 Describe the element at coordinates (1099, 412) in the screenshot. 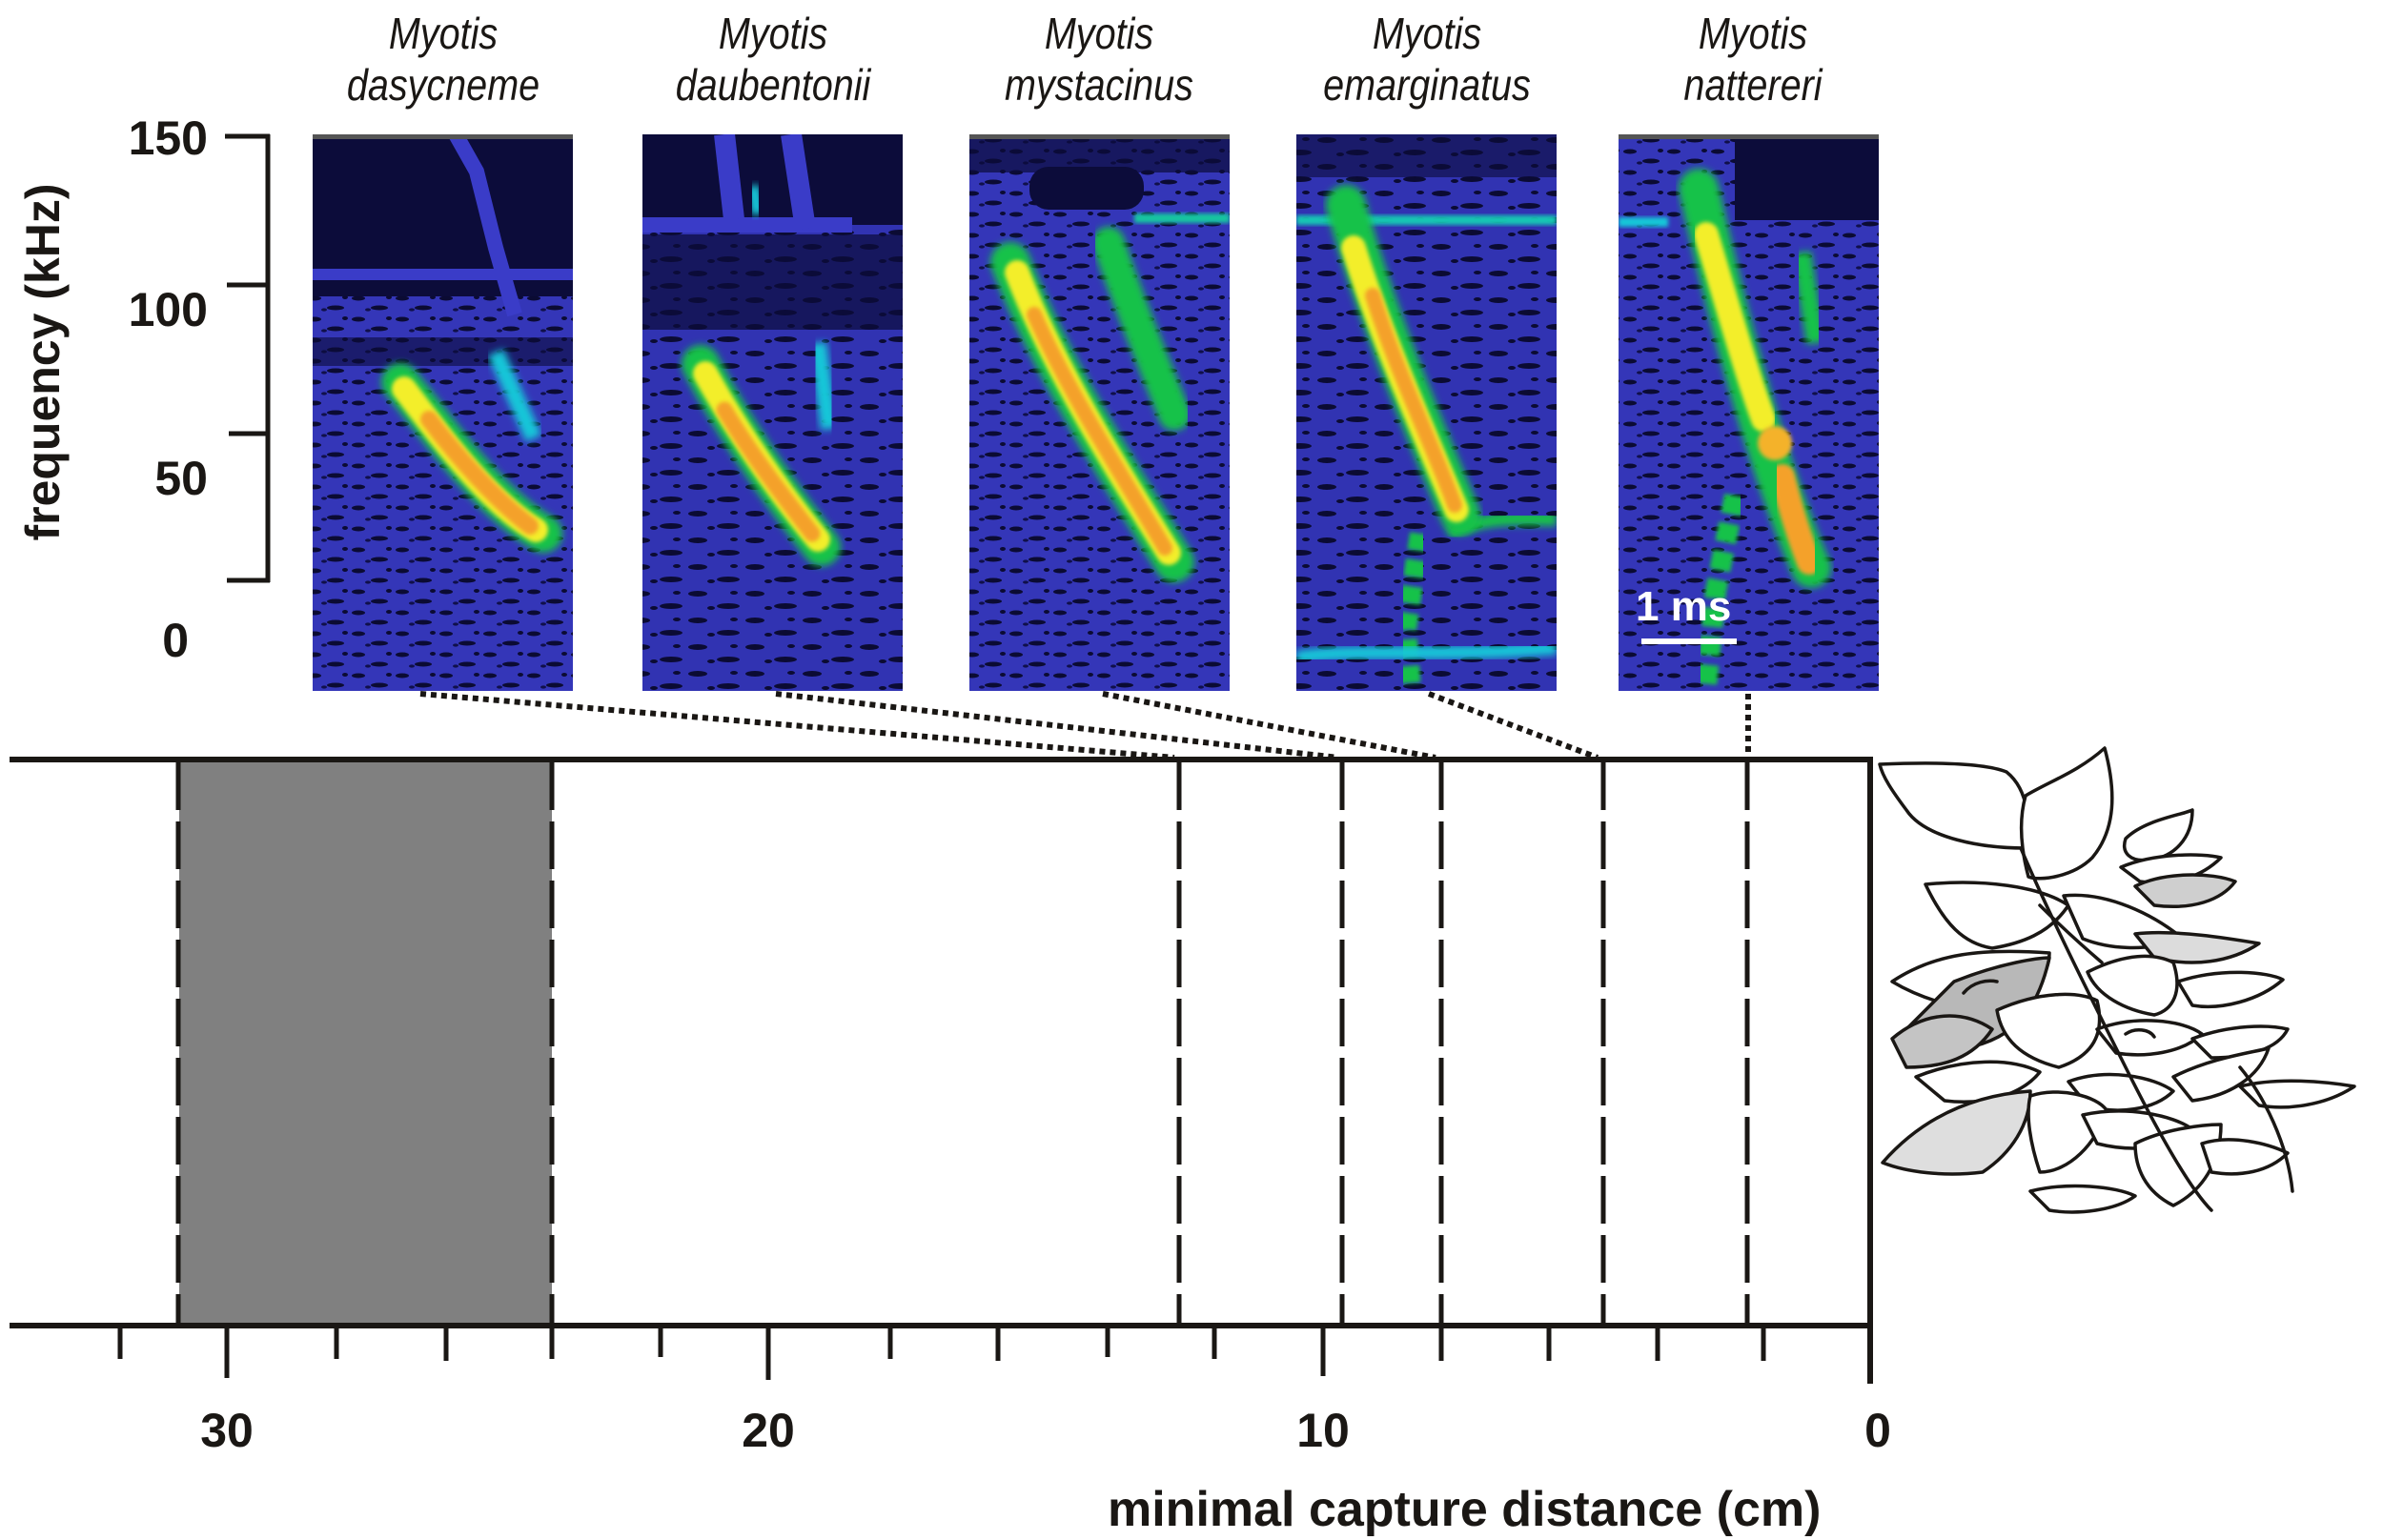

I see `spectrogram-mystacinus` at that location.